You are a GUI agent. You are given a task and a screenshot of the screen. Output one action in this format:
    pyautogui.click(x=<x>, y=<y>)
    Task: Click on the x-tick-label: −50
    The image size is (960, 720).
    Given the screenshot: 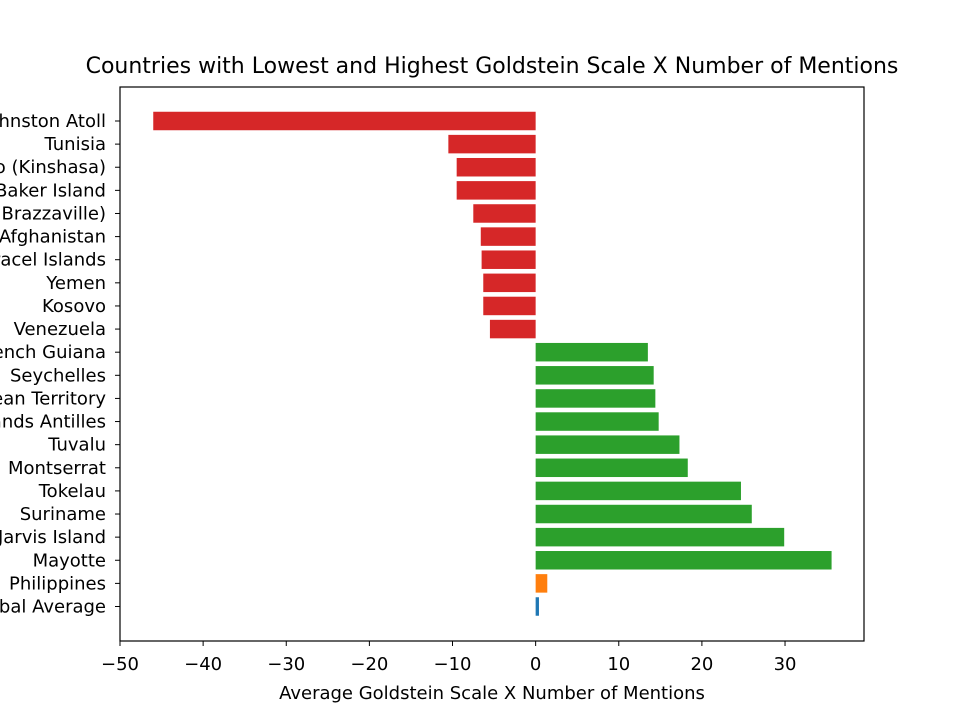 What is the action you would take?
    pyautogui.click(x=120, y=664)
    